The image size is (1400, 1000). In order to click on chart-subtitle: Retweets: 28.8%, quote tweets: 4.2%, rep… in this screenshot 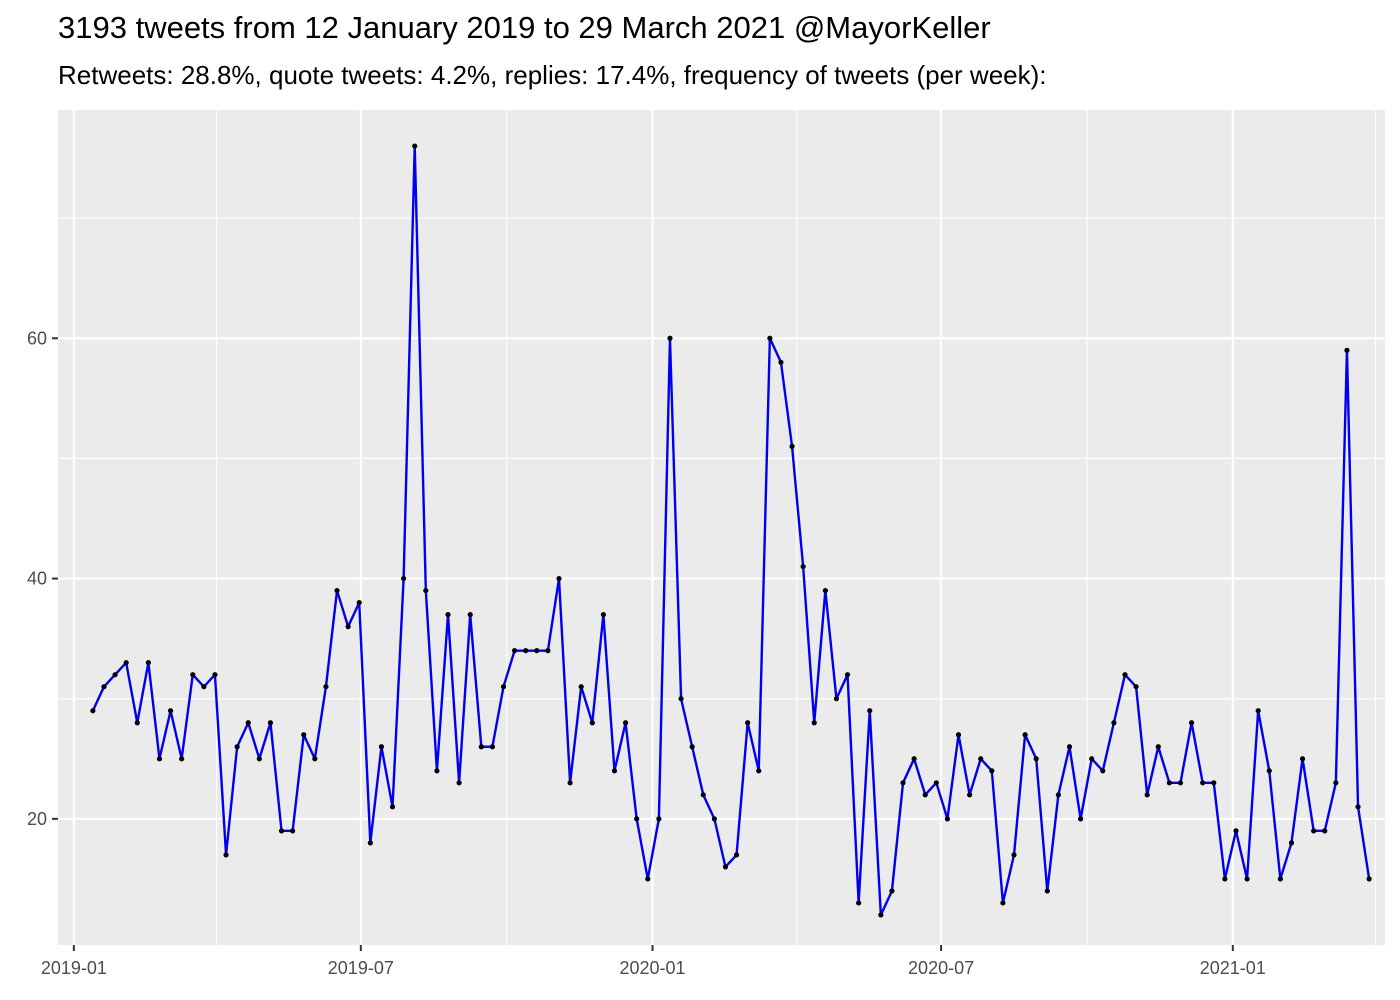, I will do `click(552, 75)`.